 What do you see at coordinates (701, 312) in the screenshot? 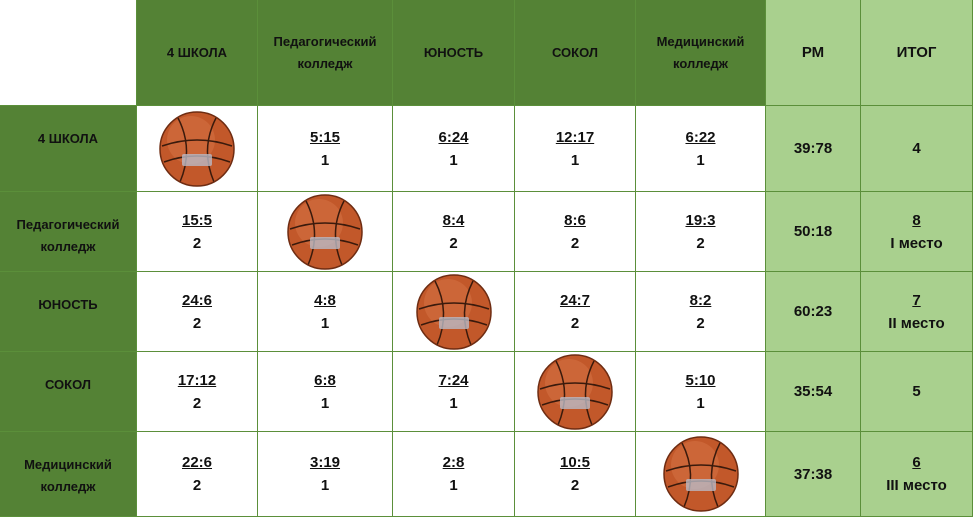
I see `result-cell: 8:2 2` at bounding box center [701, 312].